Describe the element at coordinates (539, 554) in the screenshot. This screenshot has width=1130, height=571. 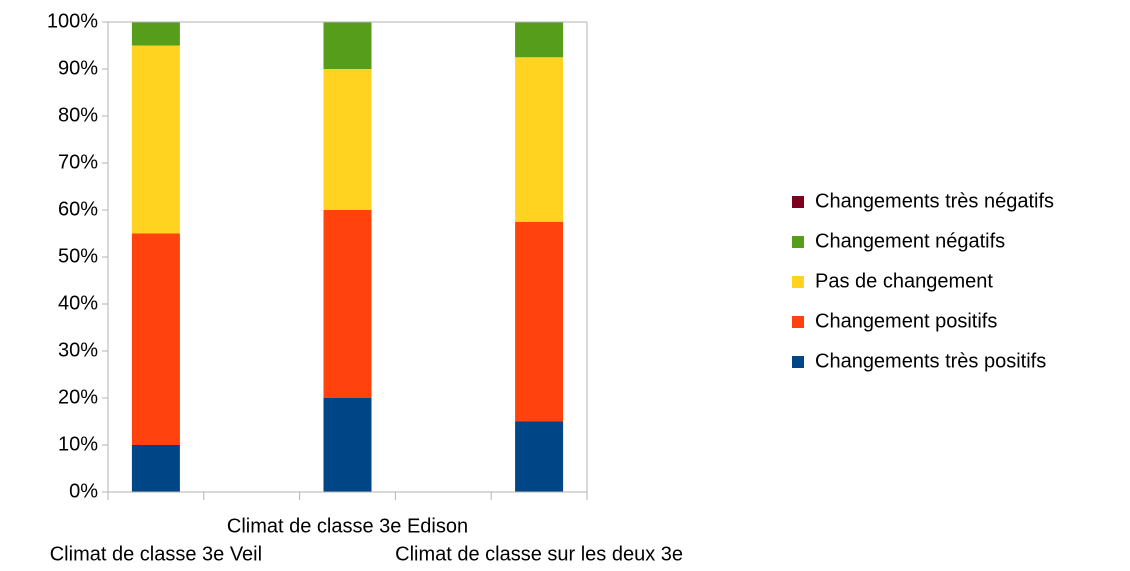
I see `x-tick-label: Climat de classe sur les deux 3e` at that location.